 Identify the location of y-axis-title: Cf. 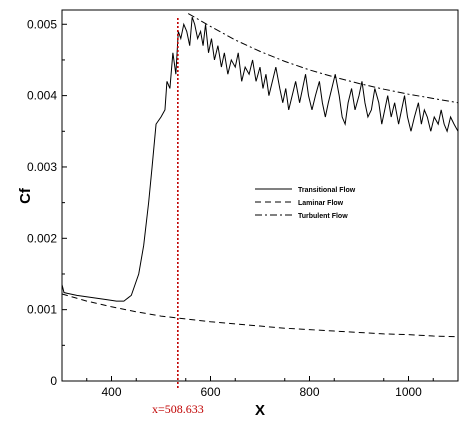
(25, 195).